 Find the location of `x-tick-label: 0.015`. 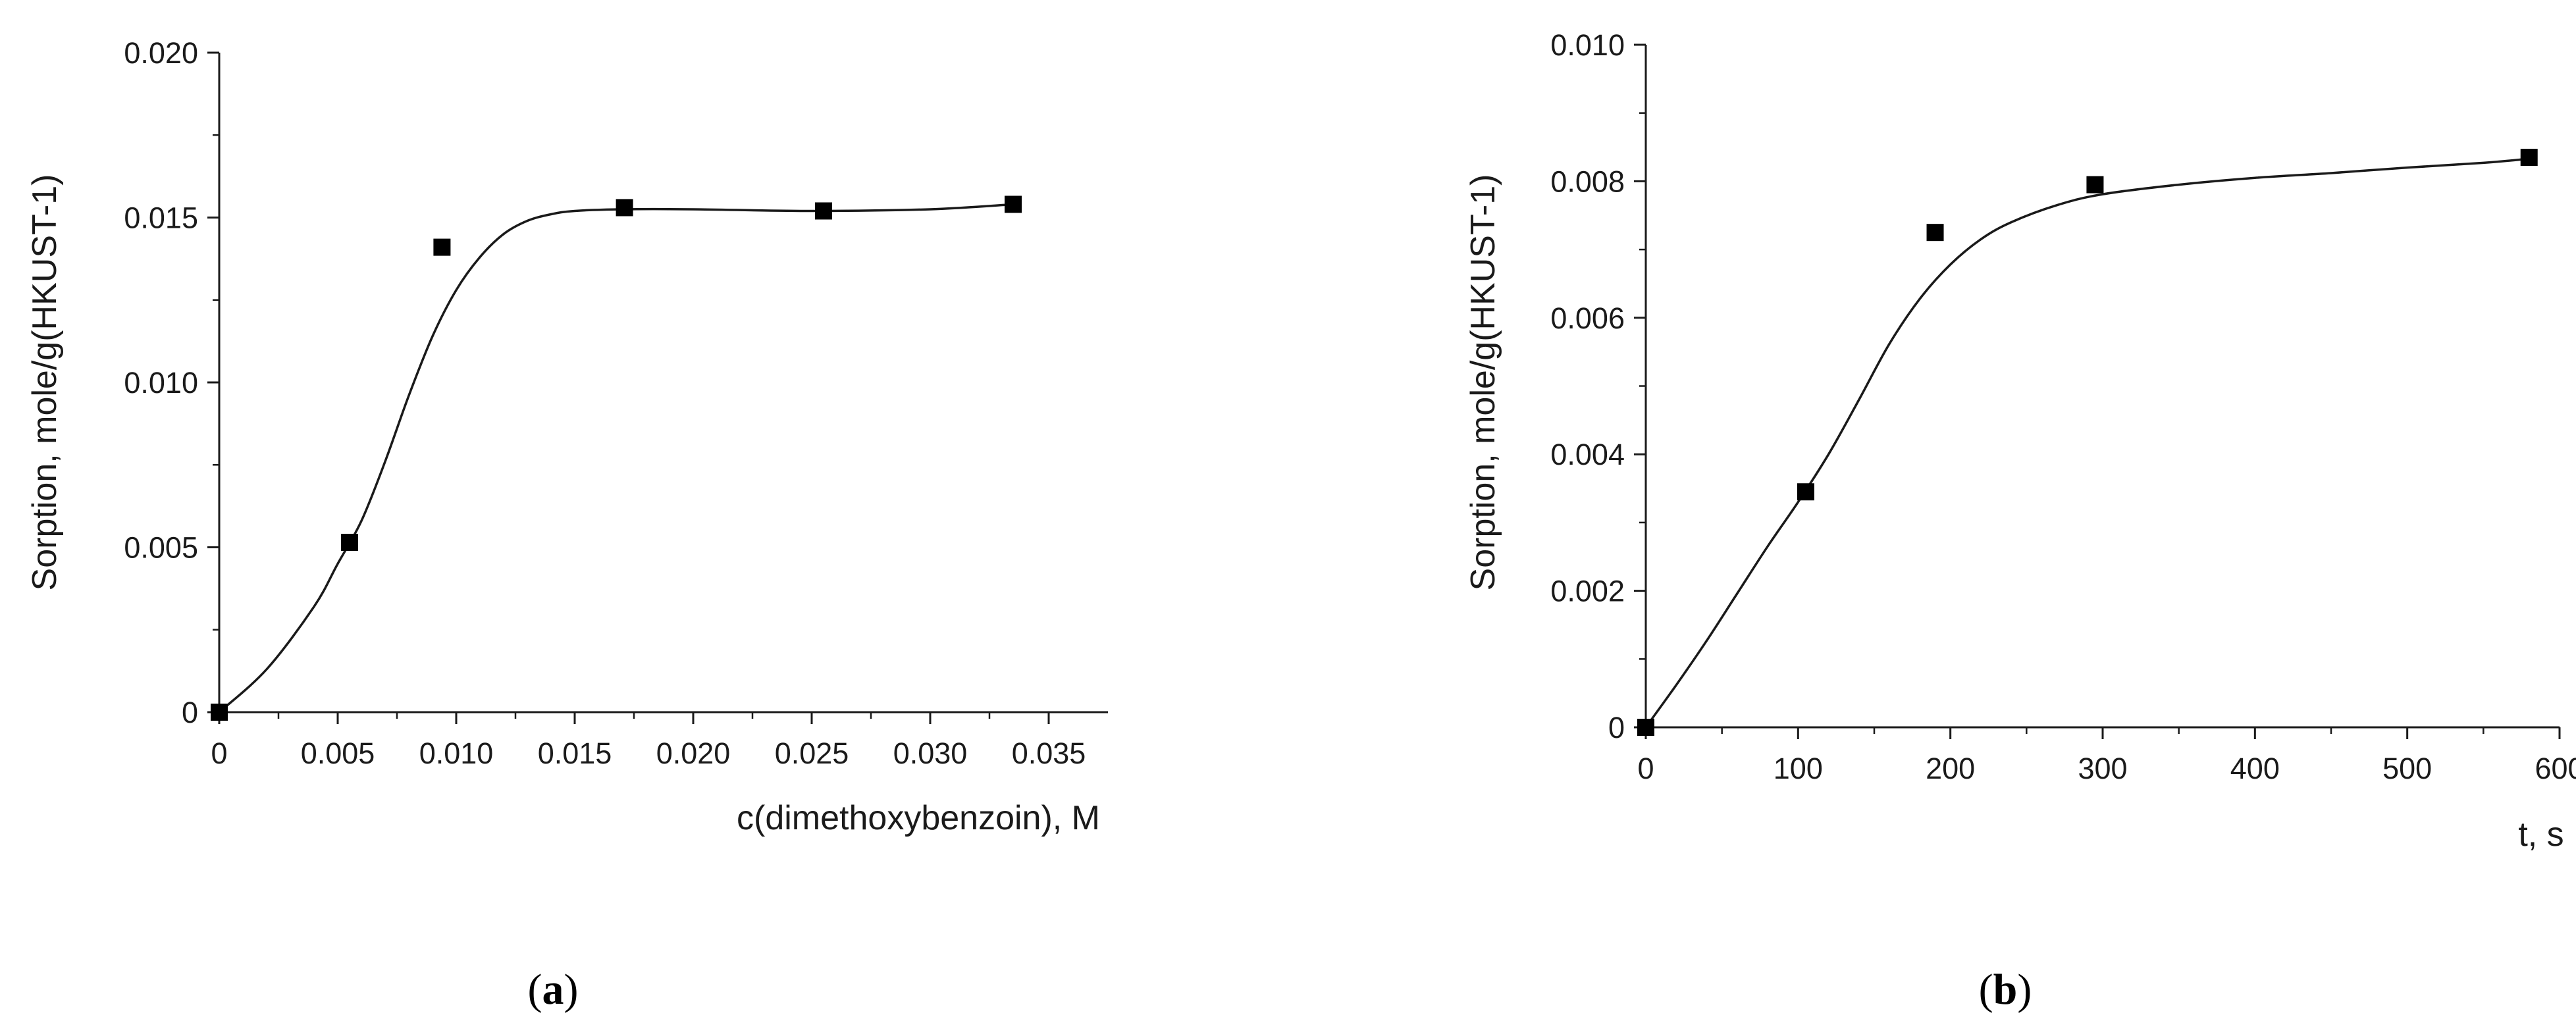

x-tick-label: 0.015 is located at coordinates (575, 753).